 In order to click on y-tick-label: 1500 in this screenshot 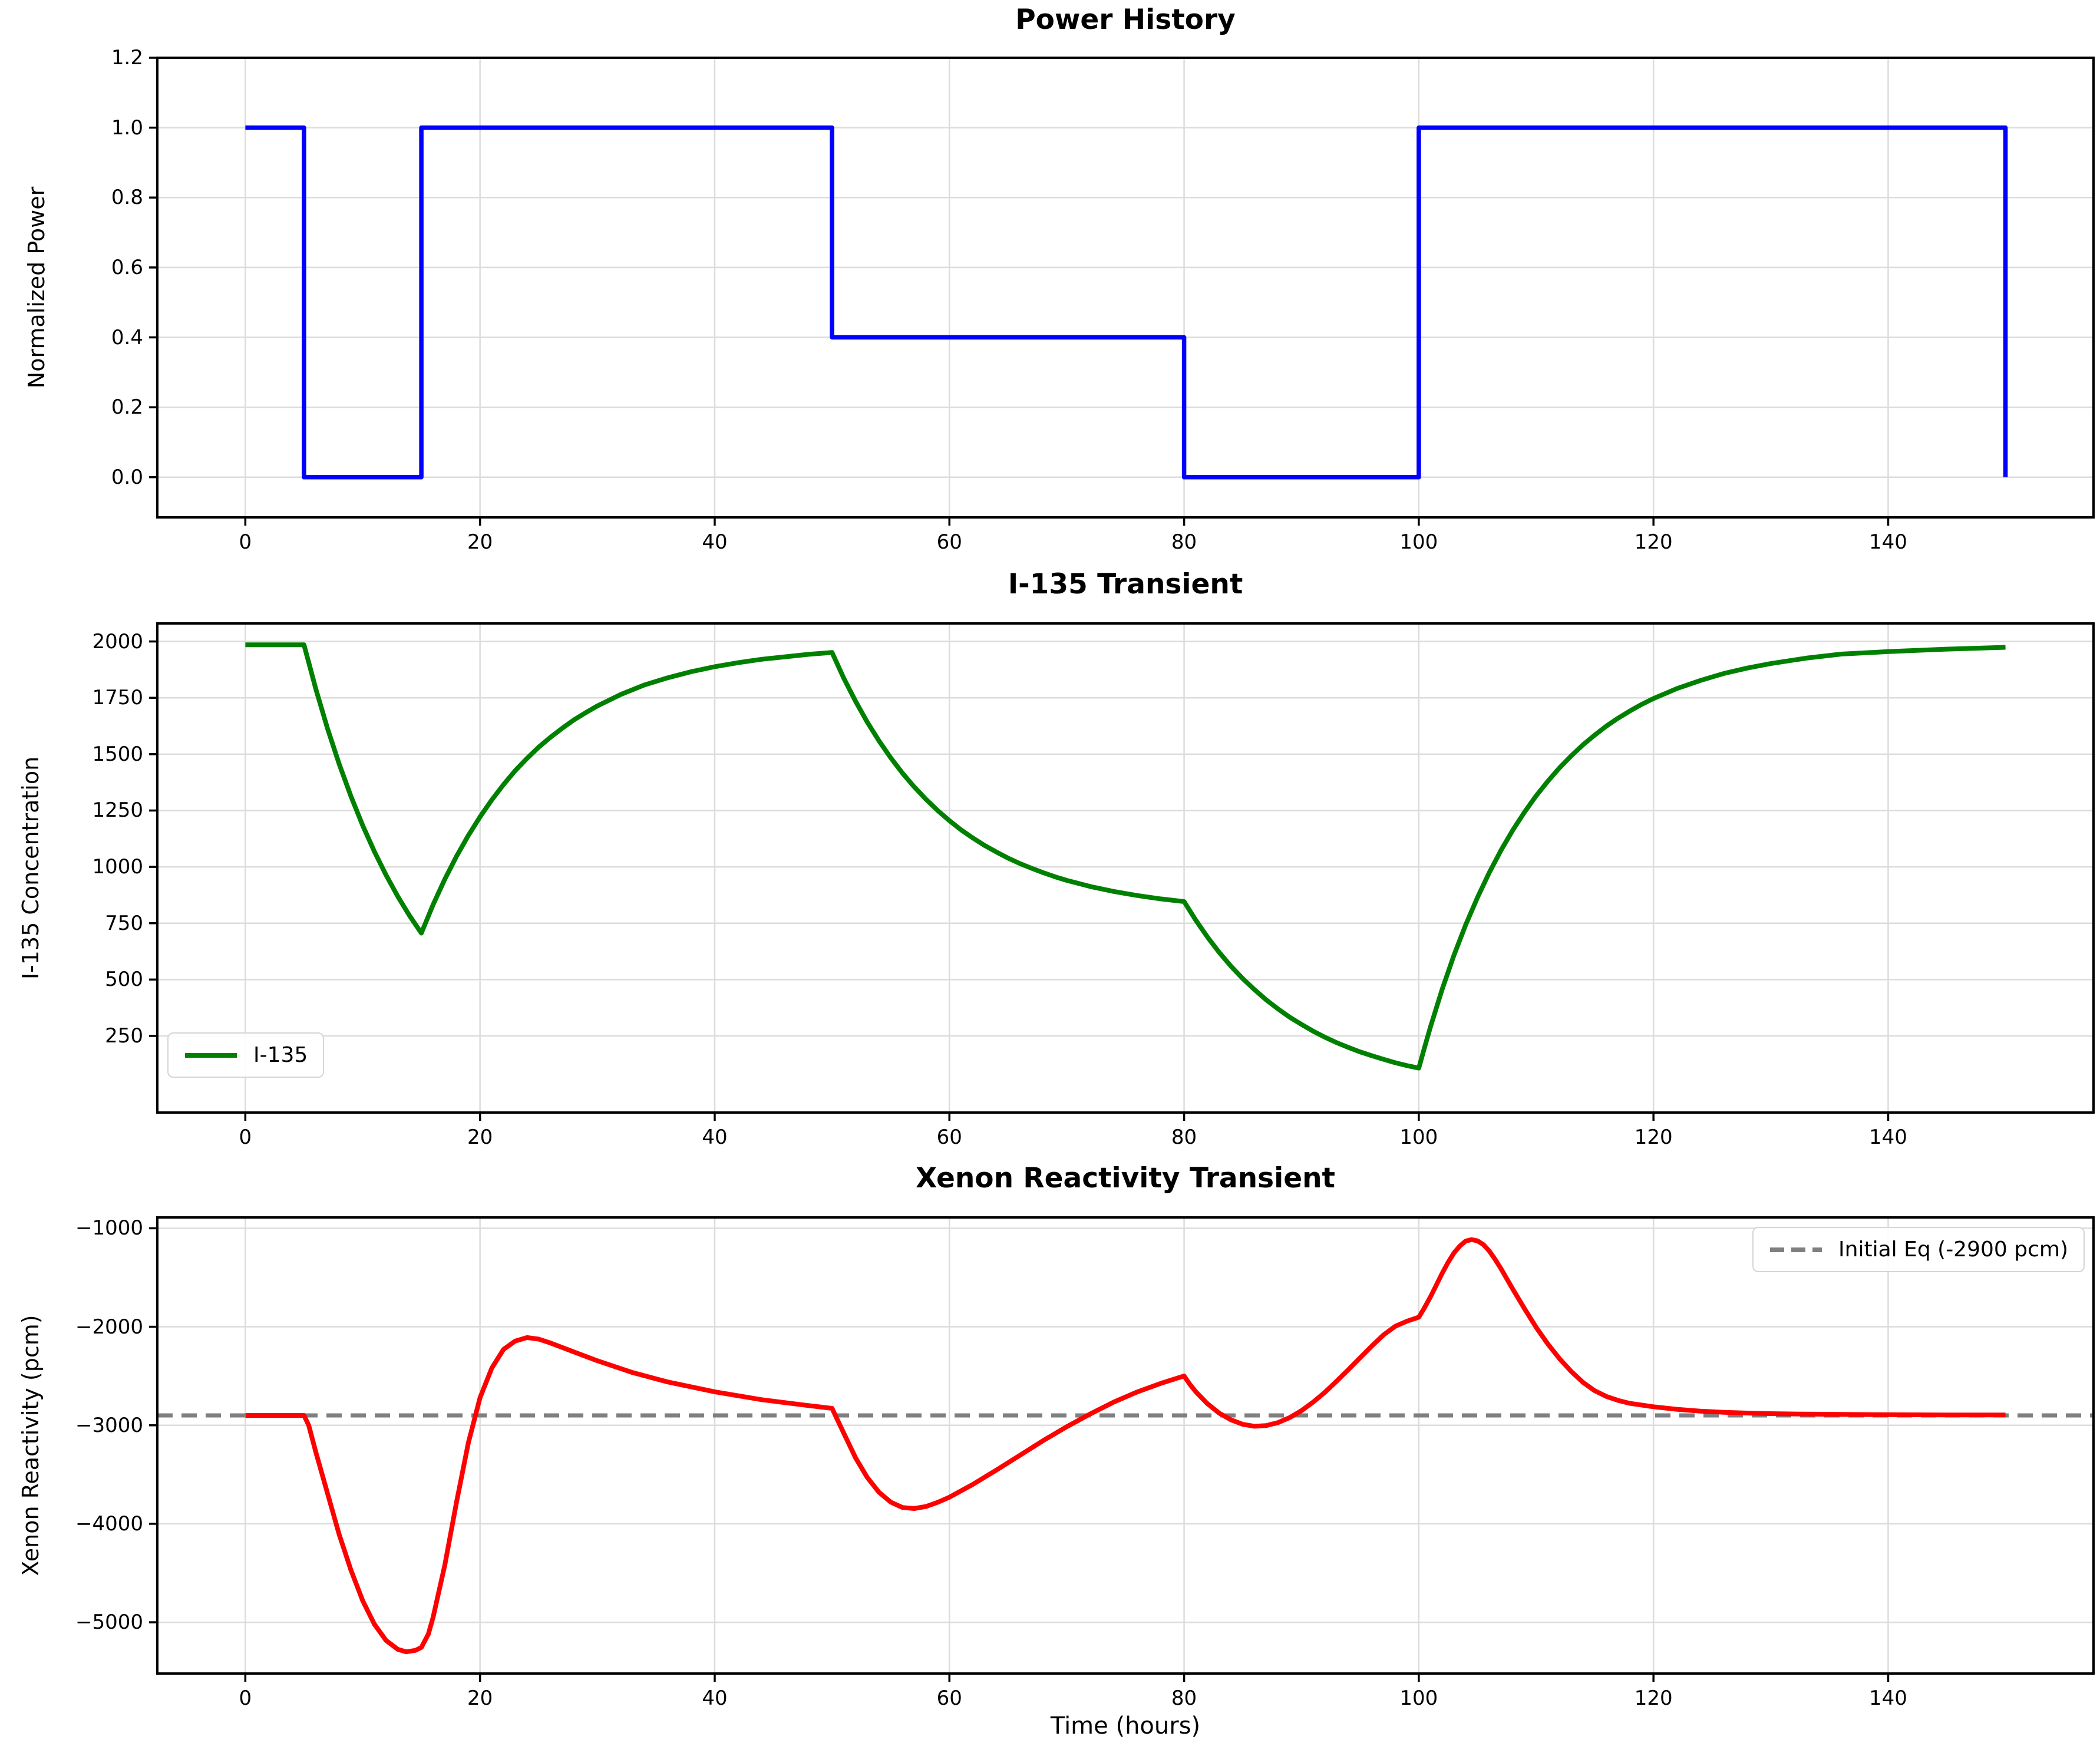, I will do `click(117, 754)`.